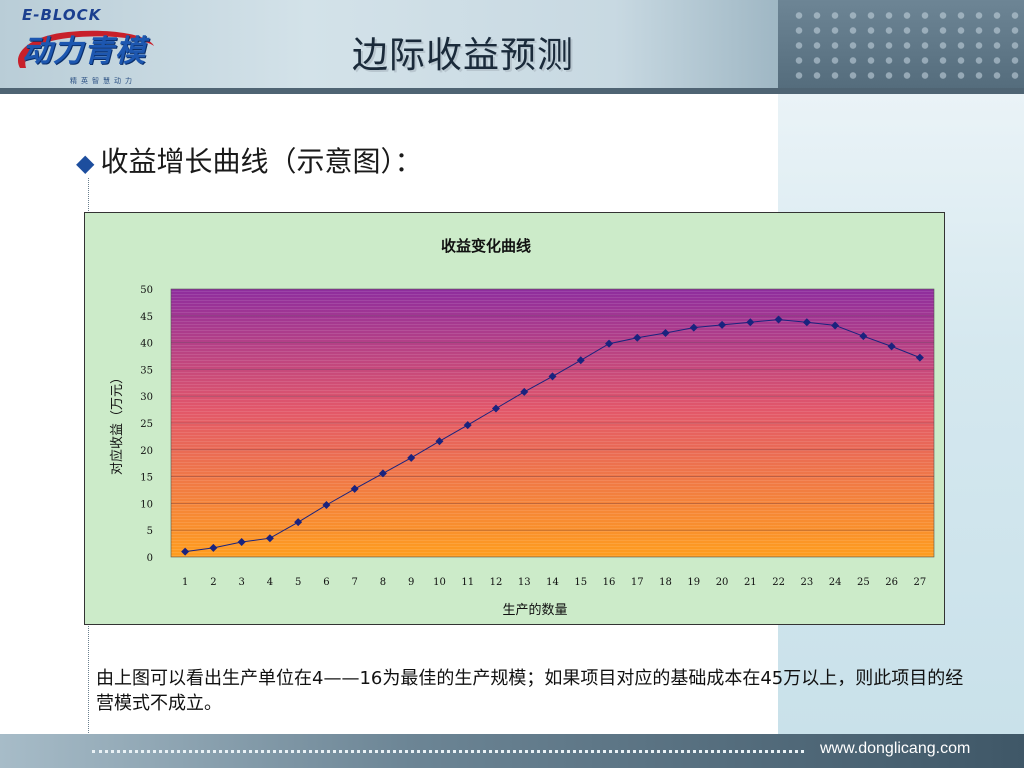 This screenshot has width=1024, height=768. I want to click on x-tick-label: 24, so click(835, 582).